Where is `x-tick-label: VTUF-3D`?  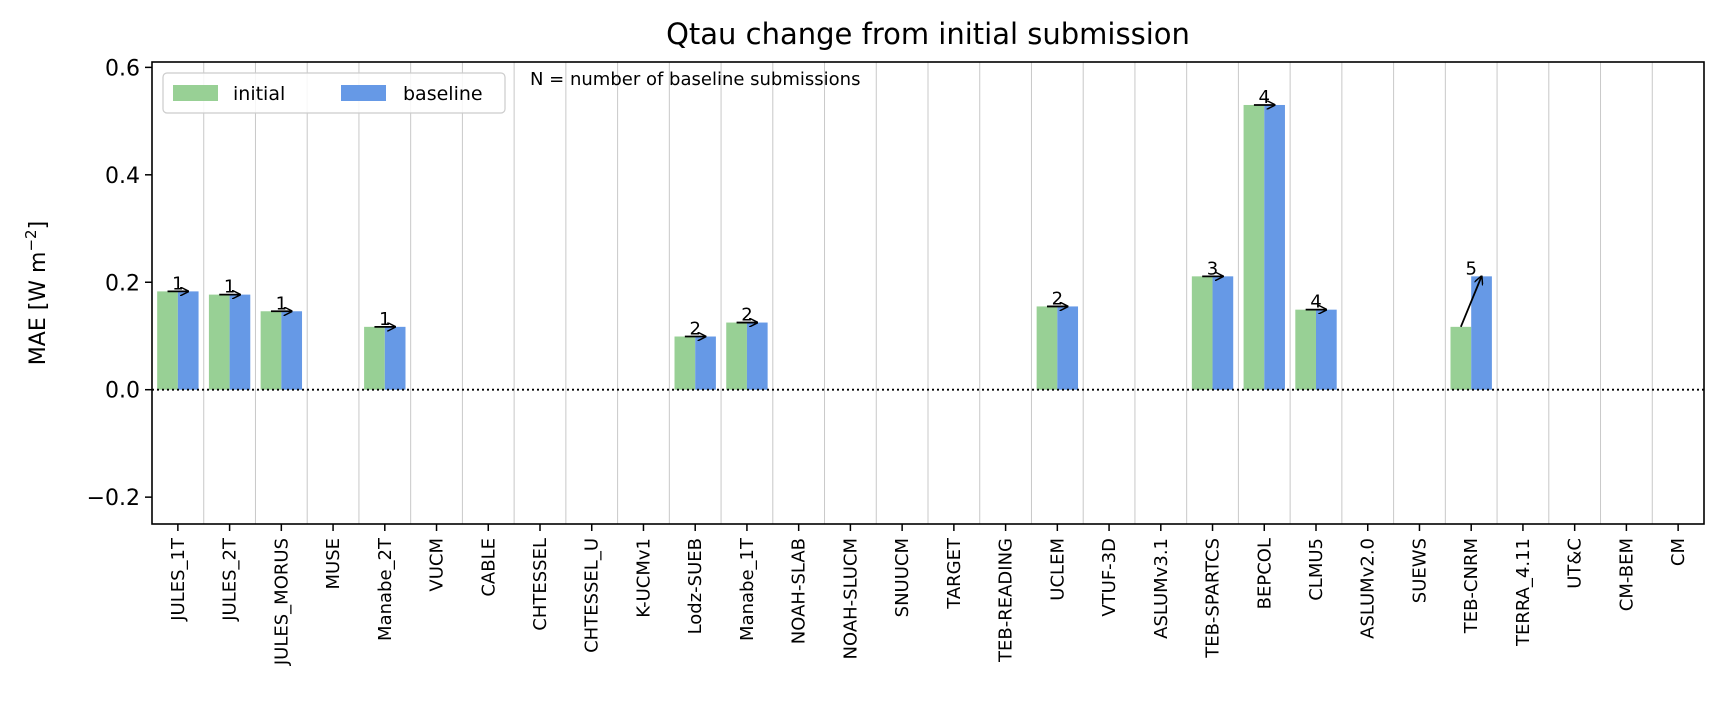 x-tick-label: VTUF-3D is located at coordinates (1109, 577).